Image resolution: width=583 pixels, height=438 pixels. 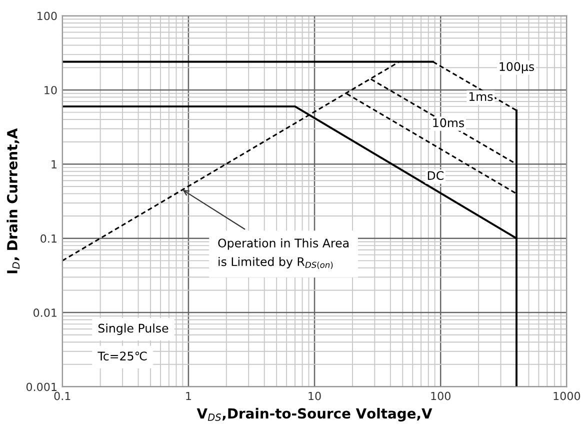 I want to click on x-tick-label: 1, so click(x=188, y=396).